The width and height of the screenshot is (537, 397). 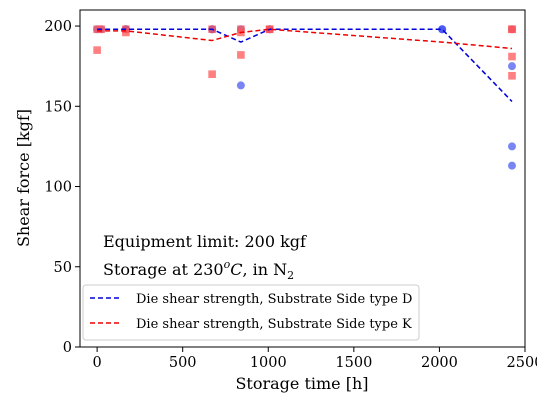 I want to click on y-tick-label: 100, so click(x=58, y=188).